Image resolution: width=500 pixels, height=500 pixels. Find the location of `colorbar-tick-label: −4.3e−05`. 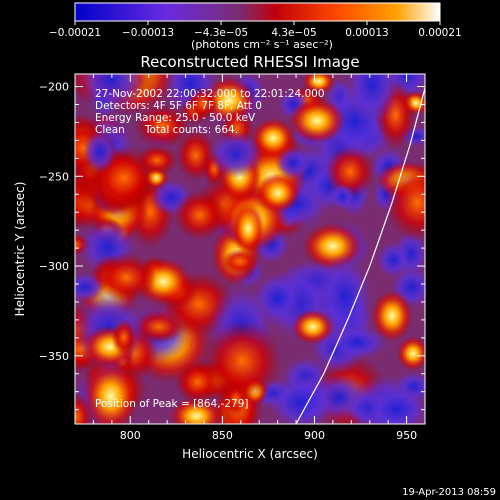

colorbar-tick-label: −4.3e−05 is located at coordinates (221, 33).